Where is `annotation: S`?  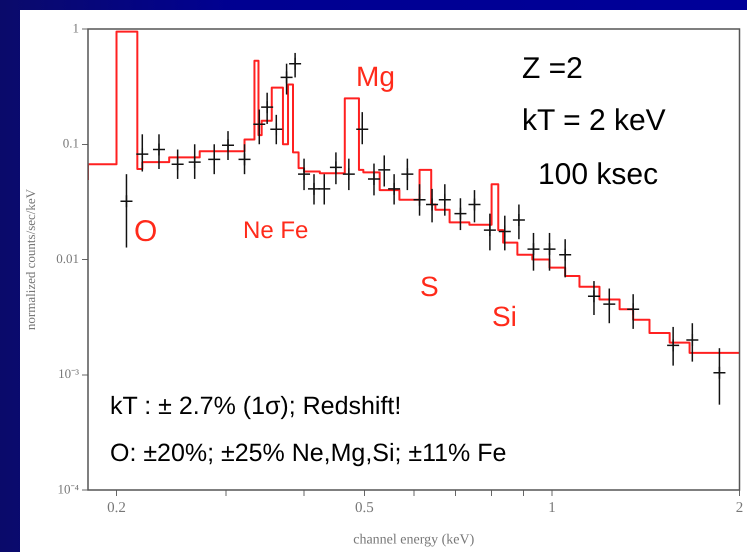
annotation: S is located at coordinates (429, 287).